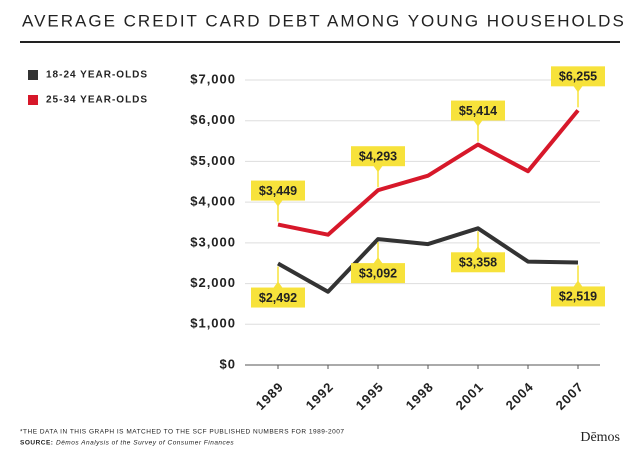 Image resolution: width=640 pixels, height=464 pixels. Describe the element at coordinates (228, 363) in the screenshot. I see `y-tick-label: $0` at that location.